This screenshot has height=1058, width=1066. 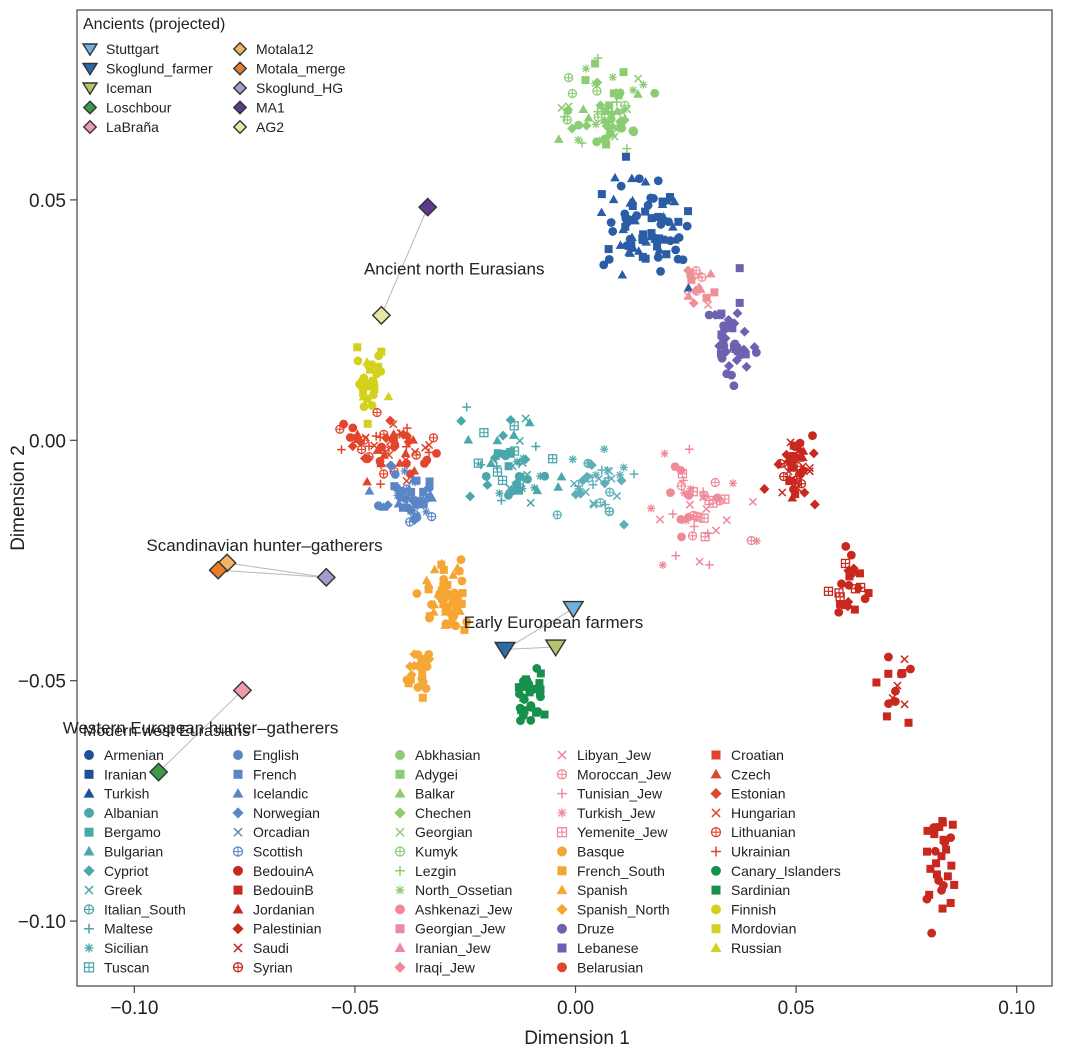 I want to click on legend-label: Bergamo, so click(x=132, y=832).